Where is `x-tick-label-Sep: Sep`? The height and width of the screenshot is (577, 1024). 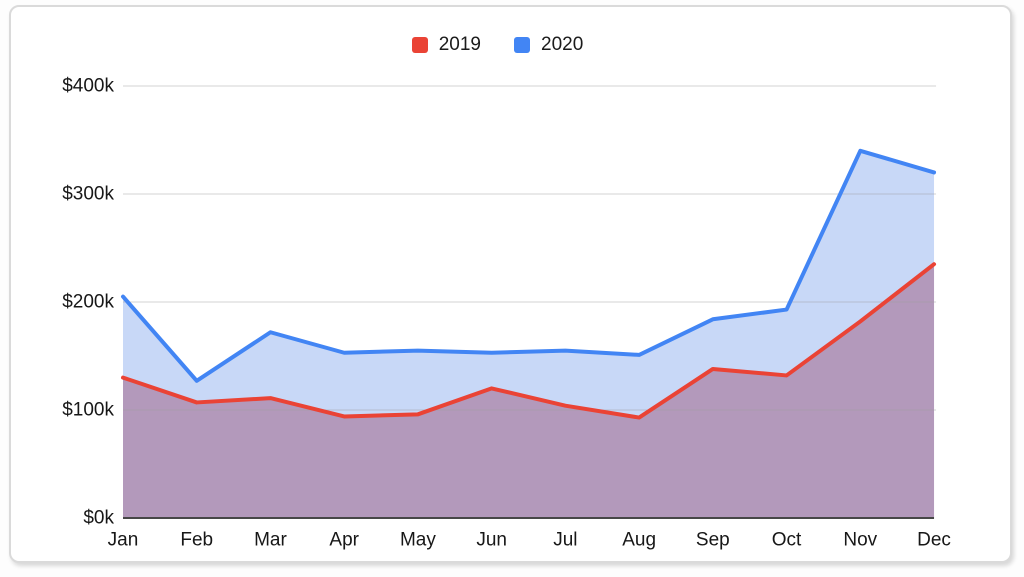
x-tick-label-Sep: Sep is located at coordinates (713, 540).